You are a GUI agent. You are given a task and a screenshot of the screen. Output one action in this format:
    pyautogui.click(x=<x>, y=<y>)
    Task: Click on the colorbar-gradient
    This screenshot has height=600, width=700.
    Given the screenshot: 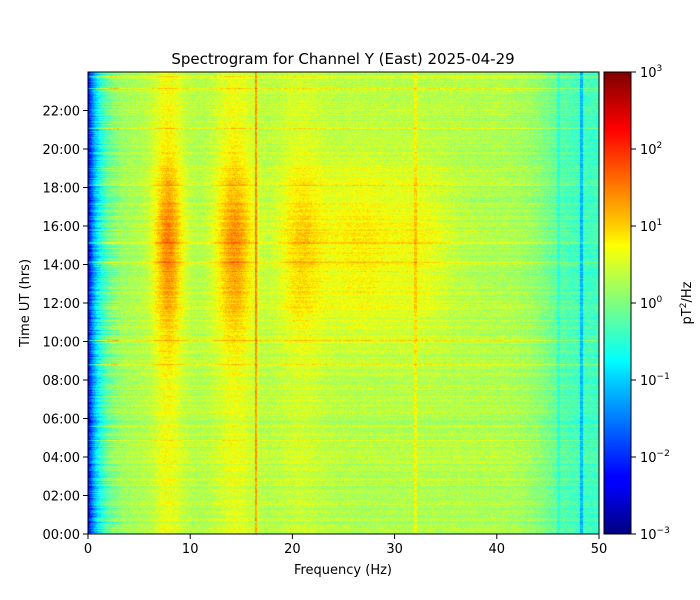 What is the action you would take?
    pyautogui.click(x=617, y=303)
    